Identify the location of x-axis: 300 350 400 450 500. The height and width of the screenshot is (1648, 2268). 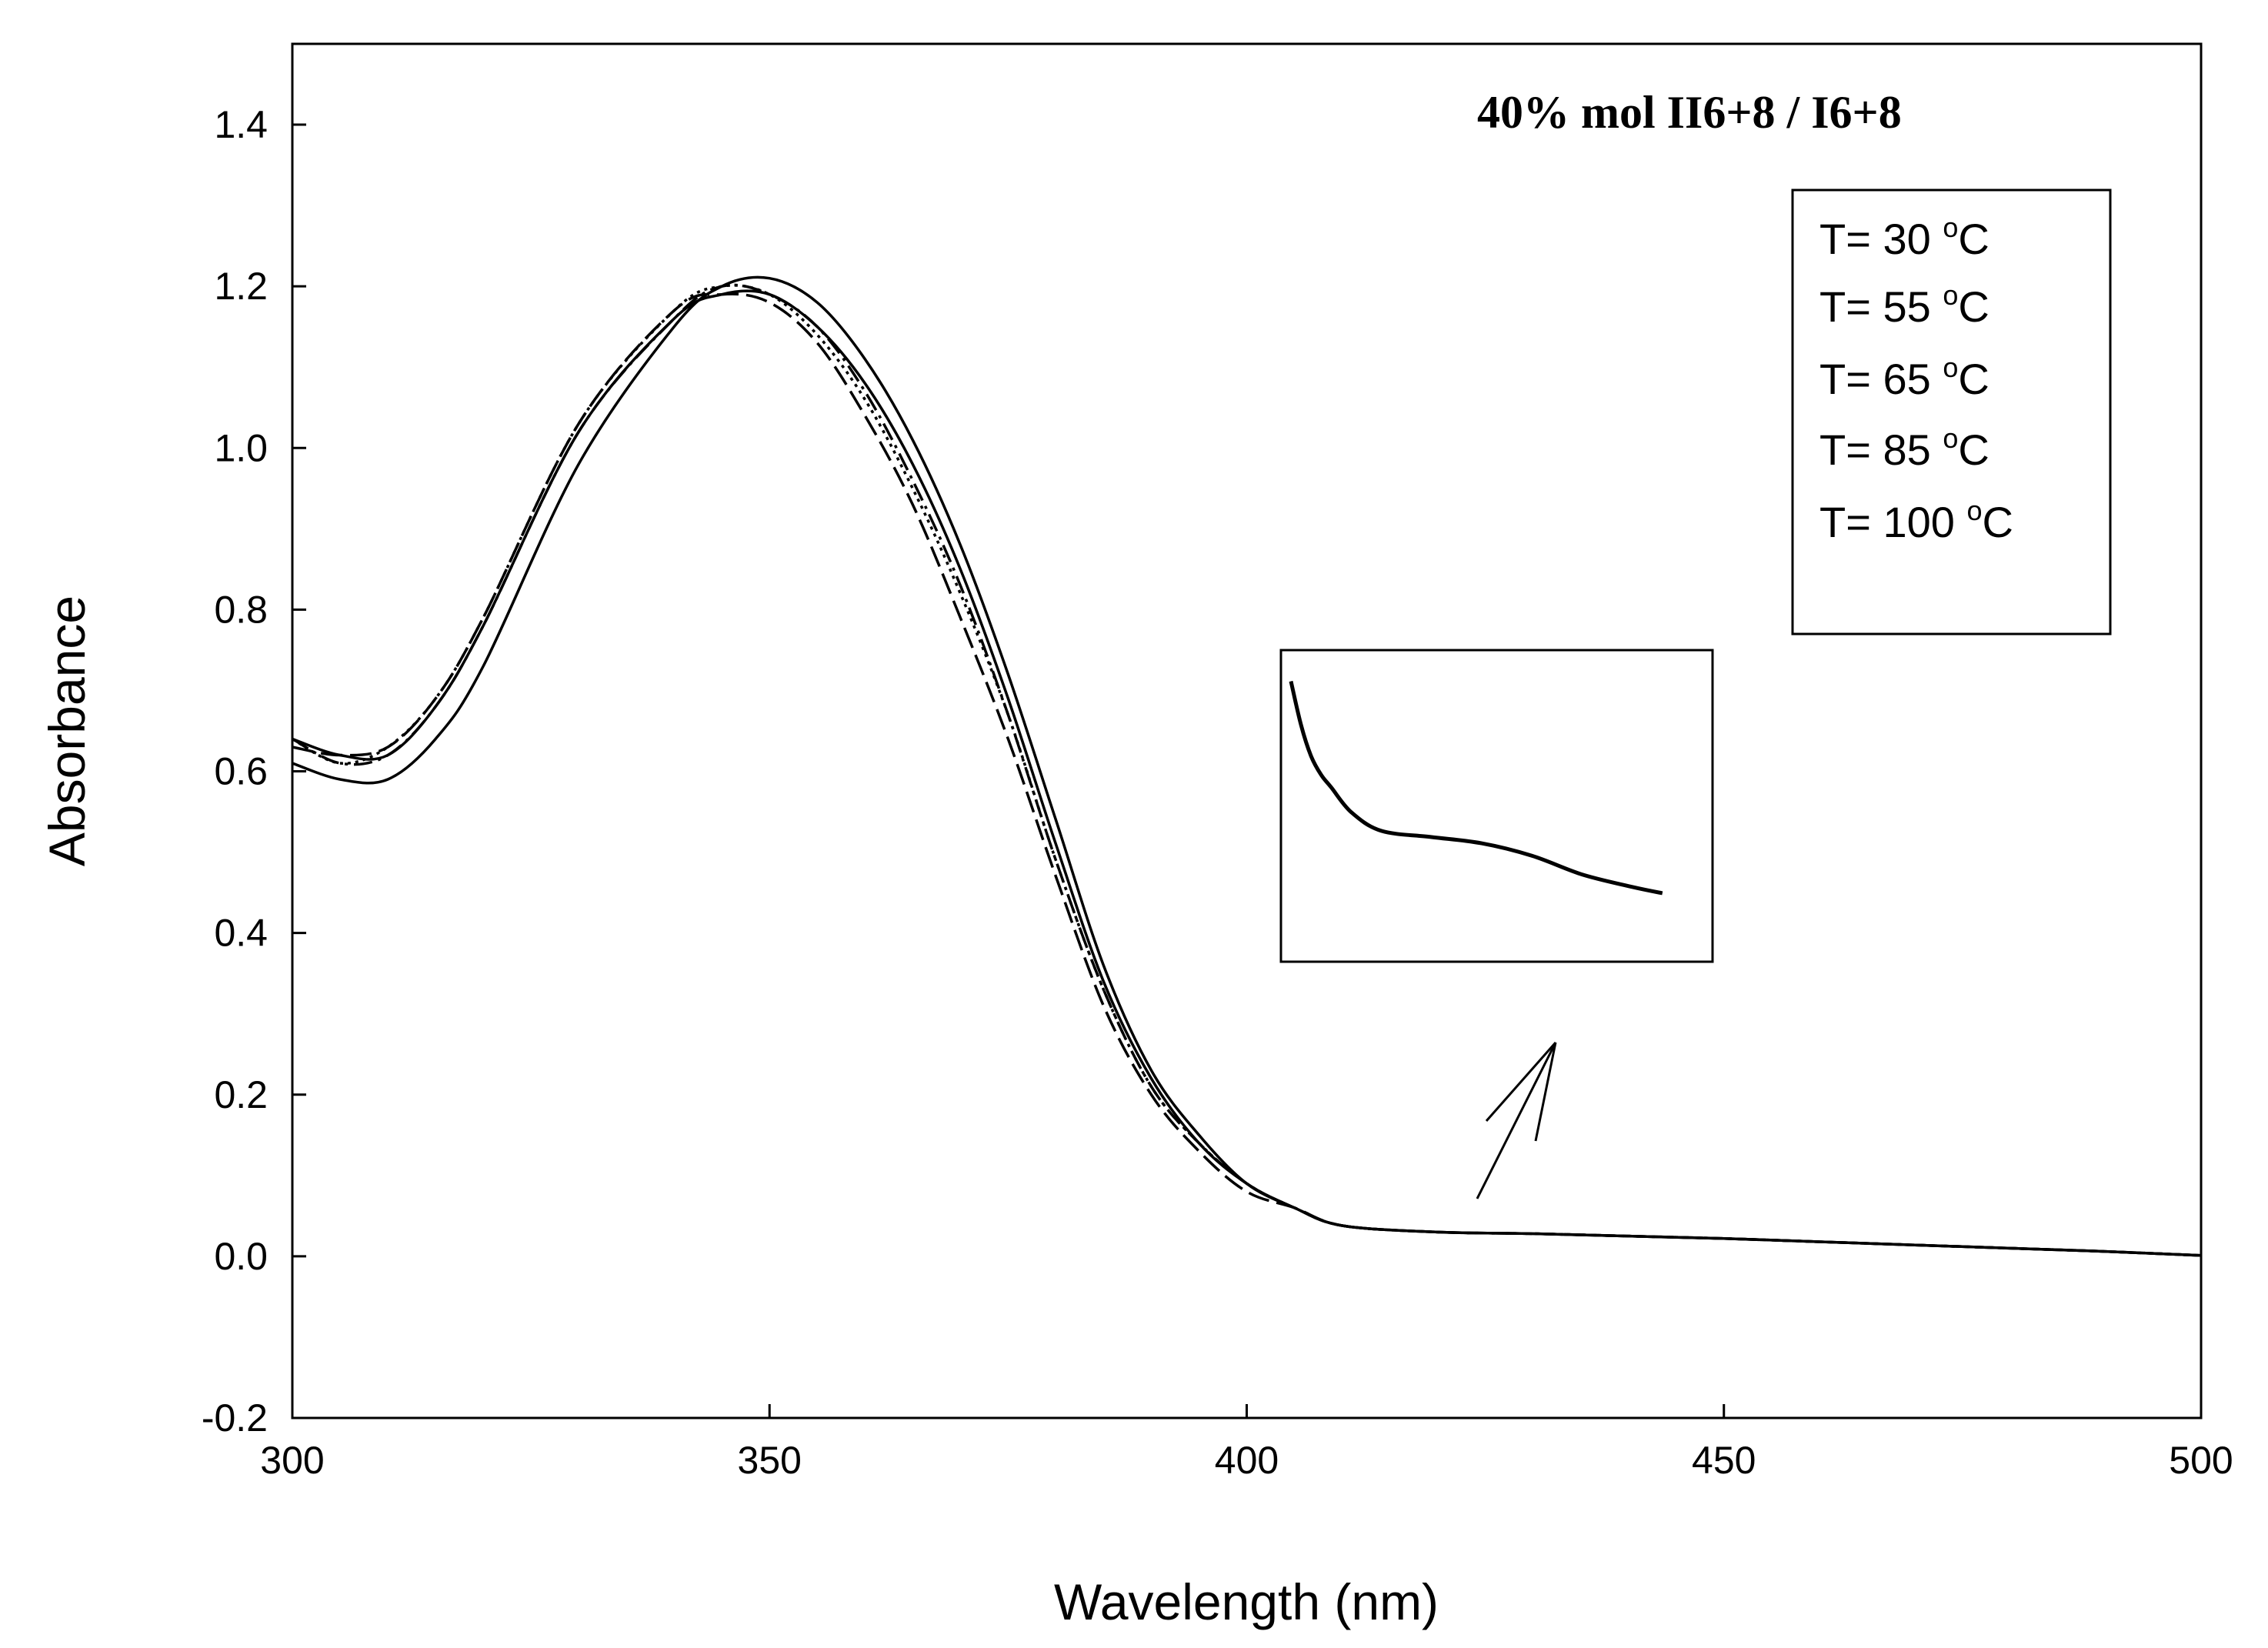
(1247, 1443).